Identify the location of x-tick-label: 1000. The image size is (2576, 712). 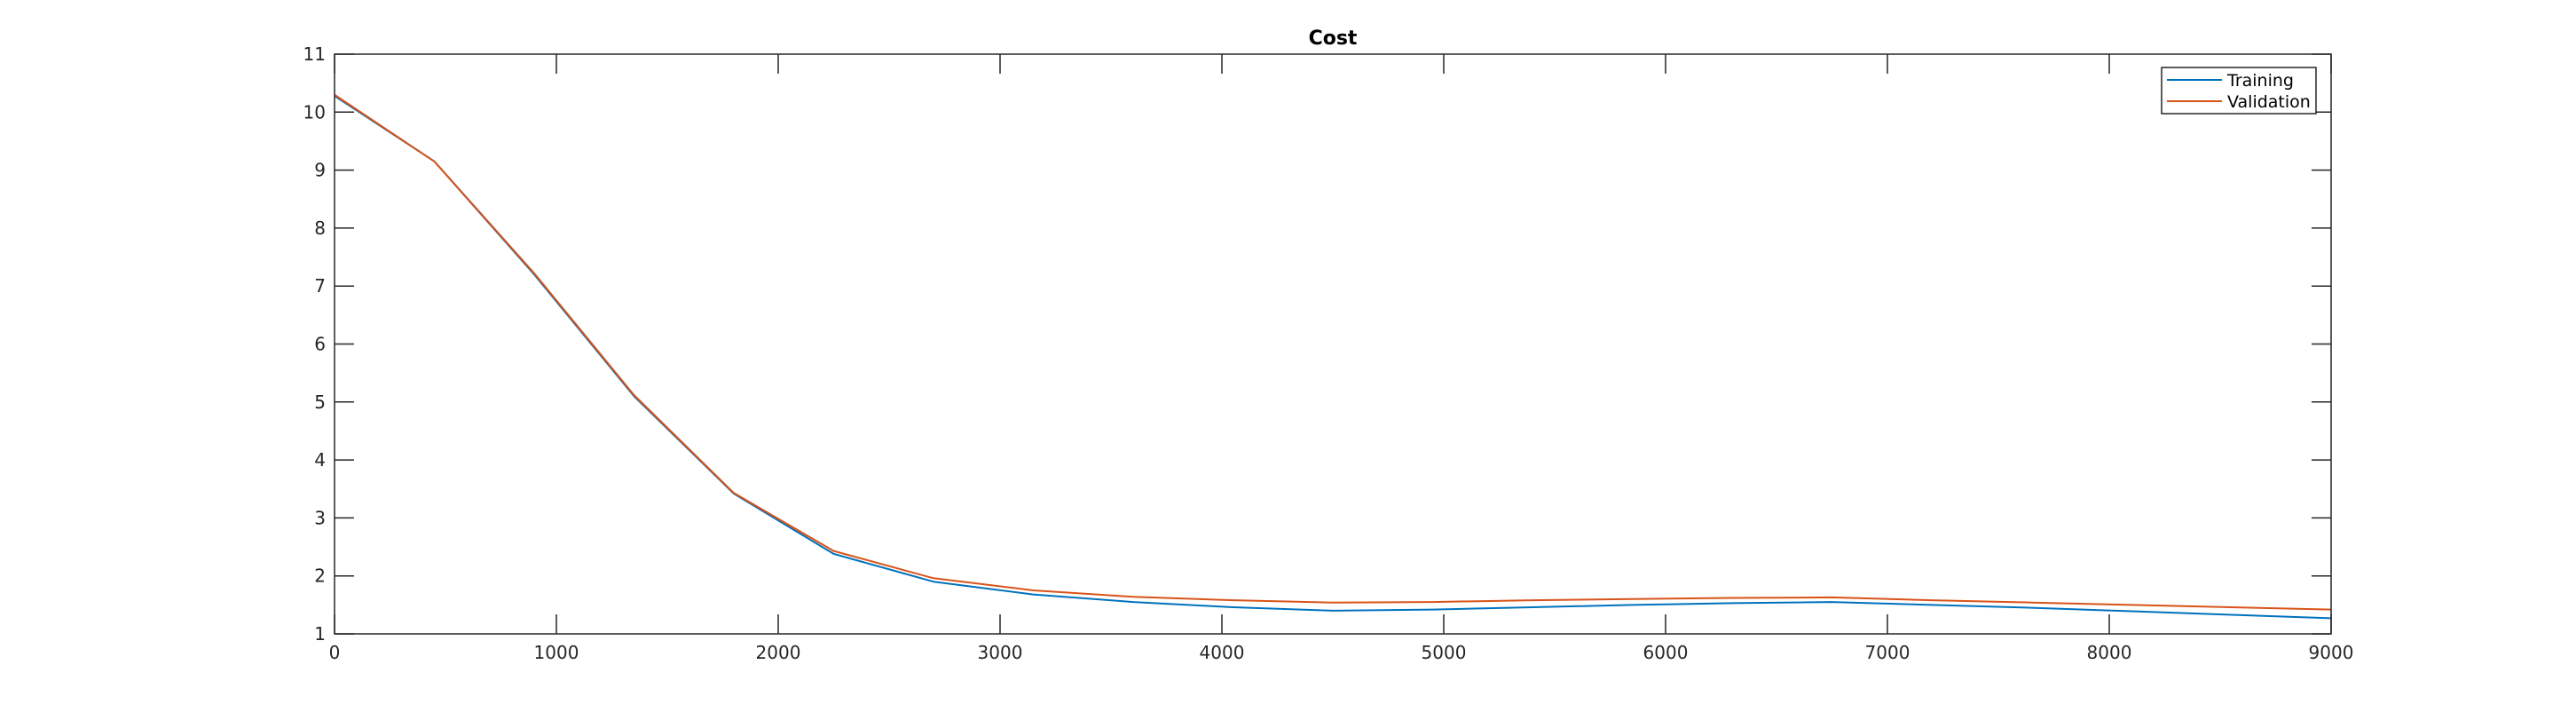
(556, 652).